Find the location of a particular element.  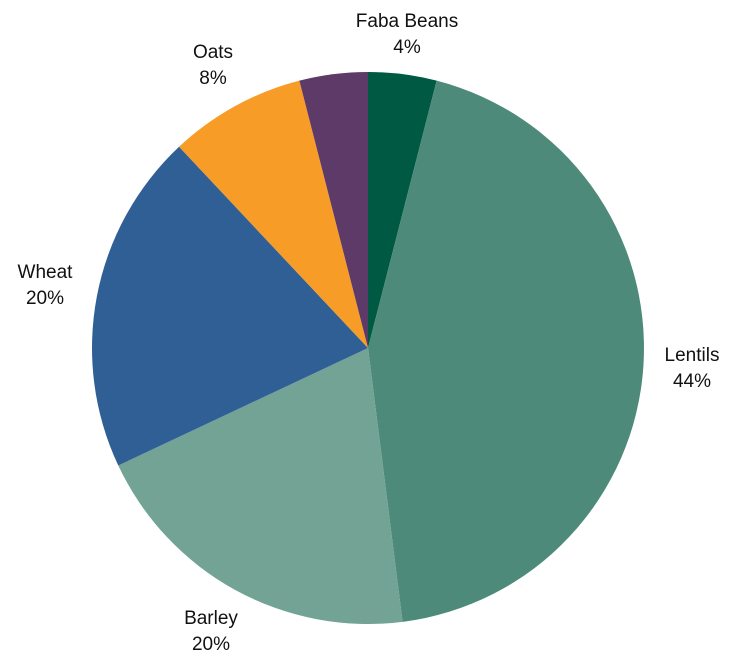

pie-label-name: Barley is located at coordinates (211, 618).